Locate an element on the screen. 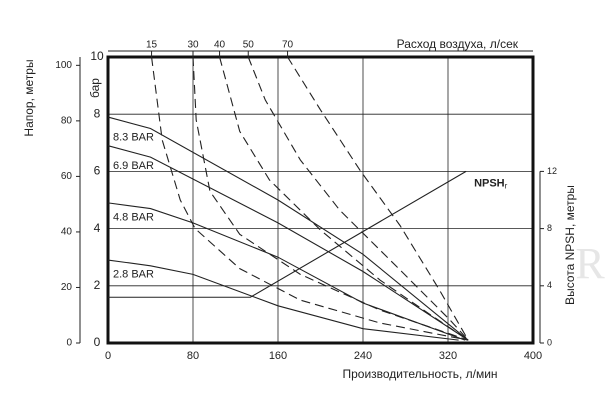  y-tick-label: 4 is located at coordinates (97, 228).